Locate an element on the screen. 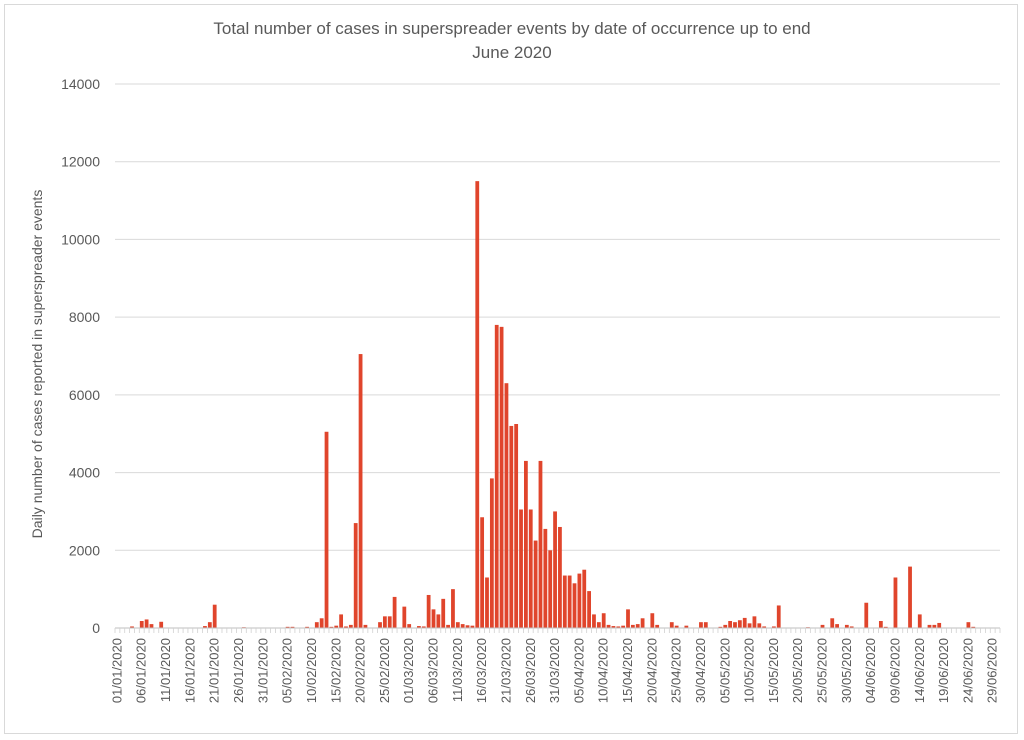 The width and height of the screenshot is (1024, 740). x-tick-label: 30/05/2020 is located at coordinates (846, 670).